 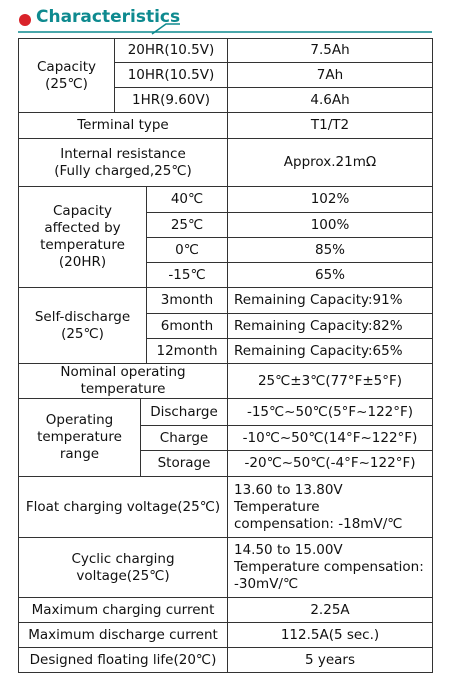 I want to click on value: 65%, so click(x=330, y=275).